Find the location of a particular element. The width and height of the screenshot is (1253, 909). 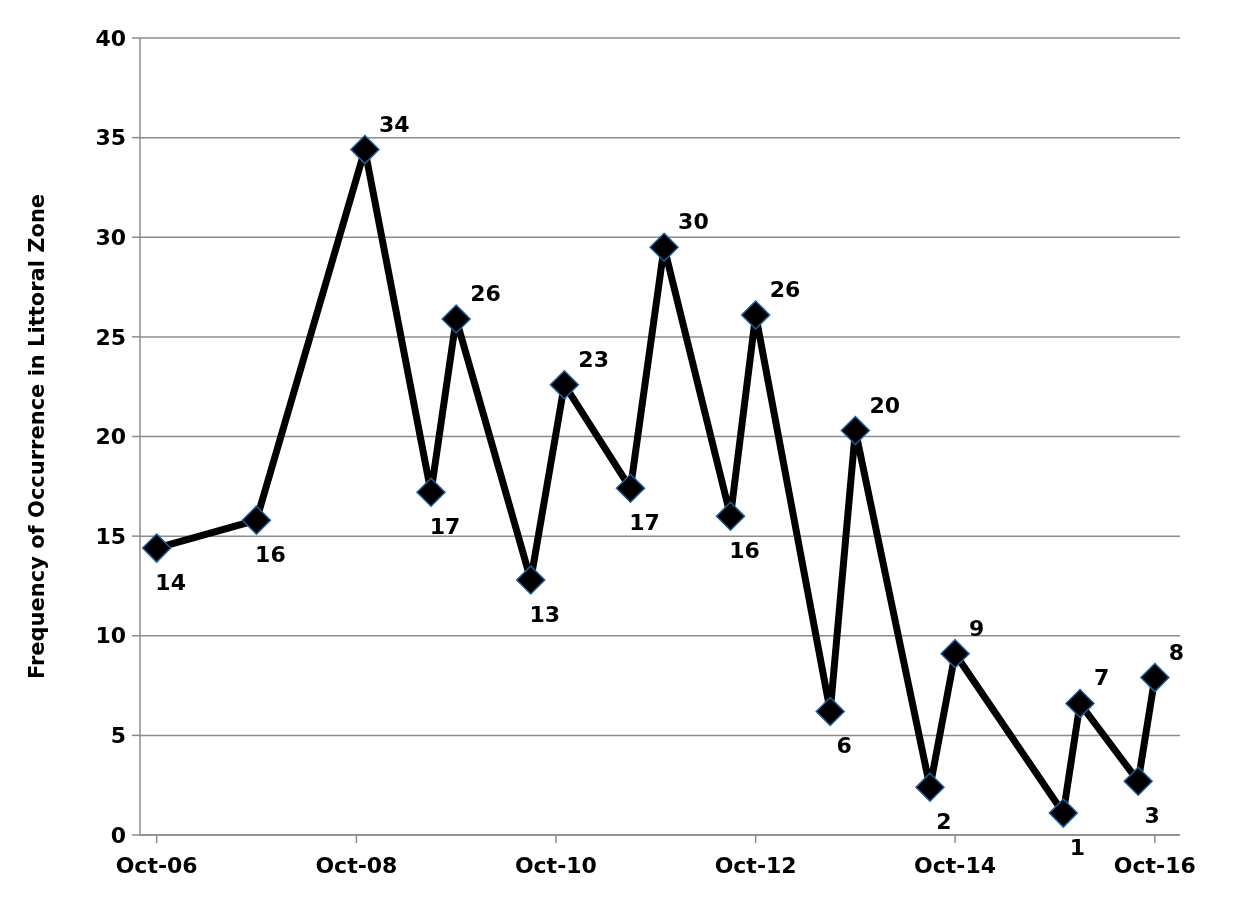

y-tick-label: 0 is located at coordinates (118, 835).